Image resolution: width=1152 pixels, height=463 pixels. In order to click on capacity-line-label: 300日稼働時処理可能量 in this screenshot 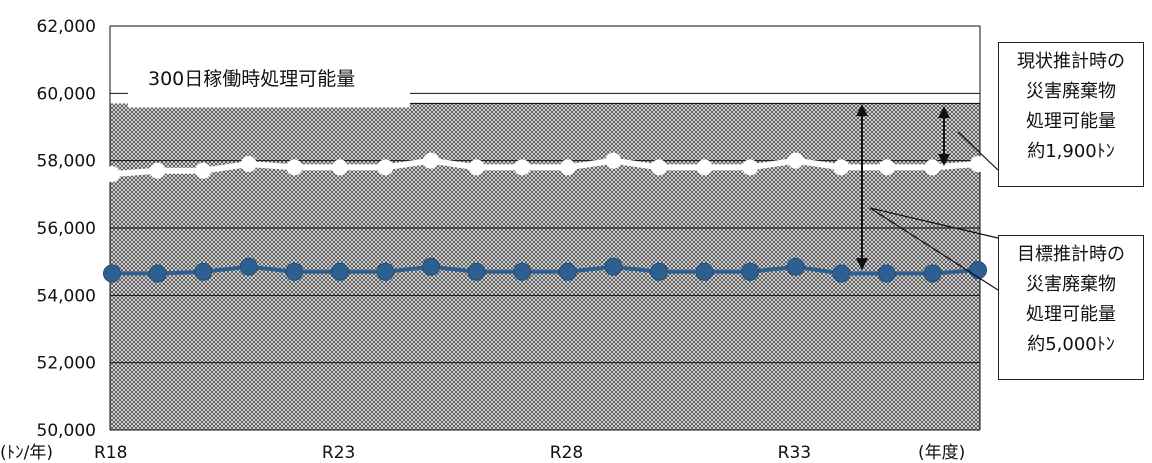, I will do `click(251, 79)`.